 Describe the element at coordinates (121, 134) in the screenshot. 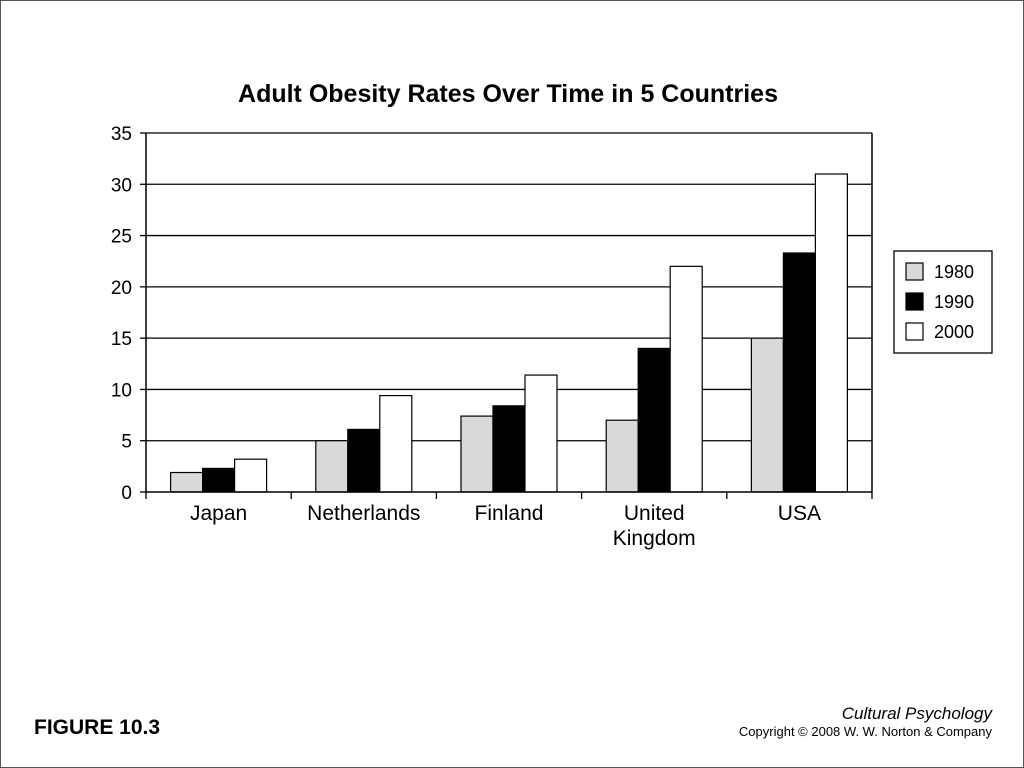

I see `y-tick-label: 35` at that location.